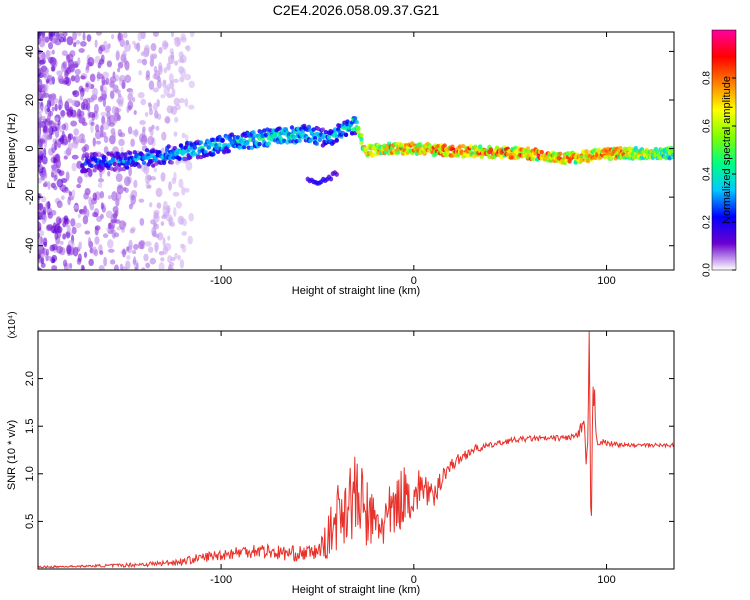 This screenshot has width=750, height=600. I want to click on colorbar-label: Normalized spectral amplitude, so click(727, 150).